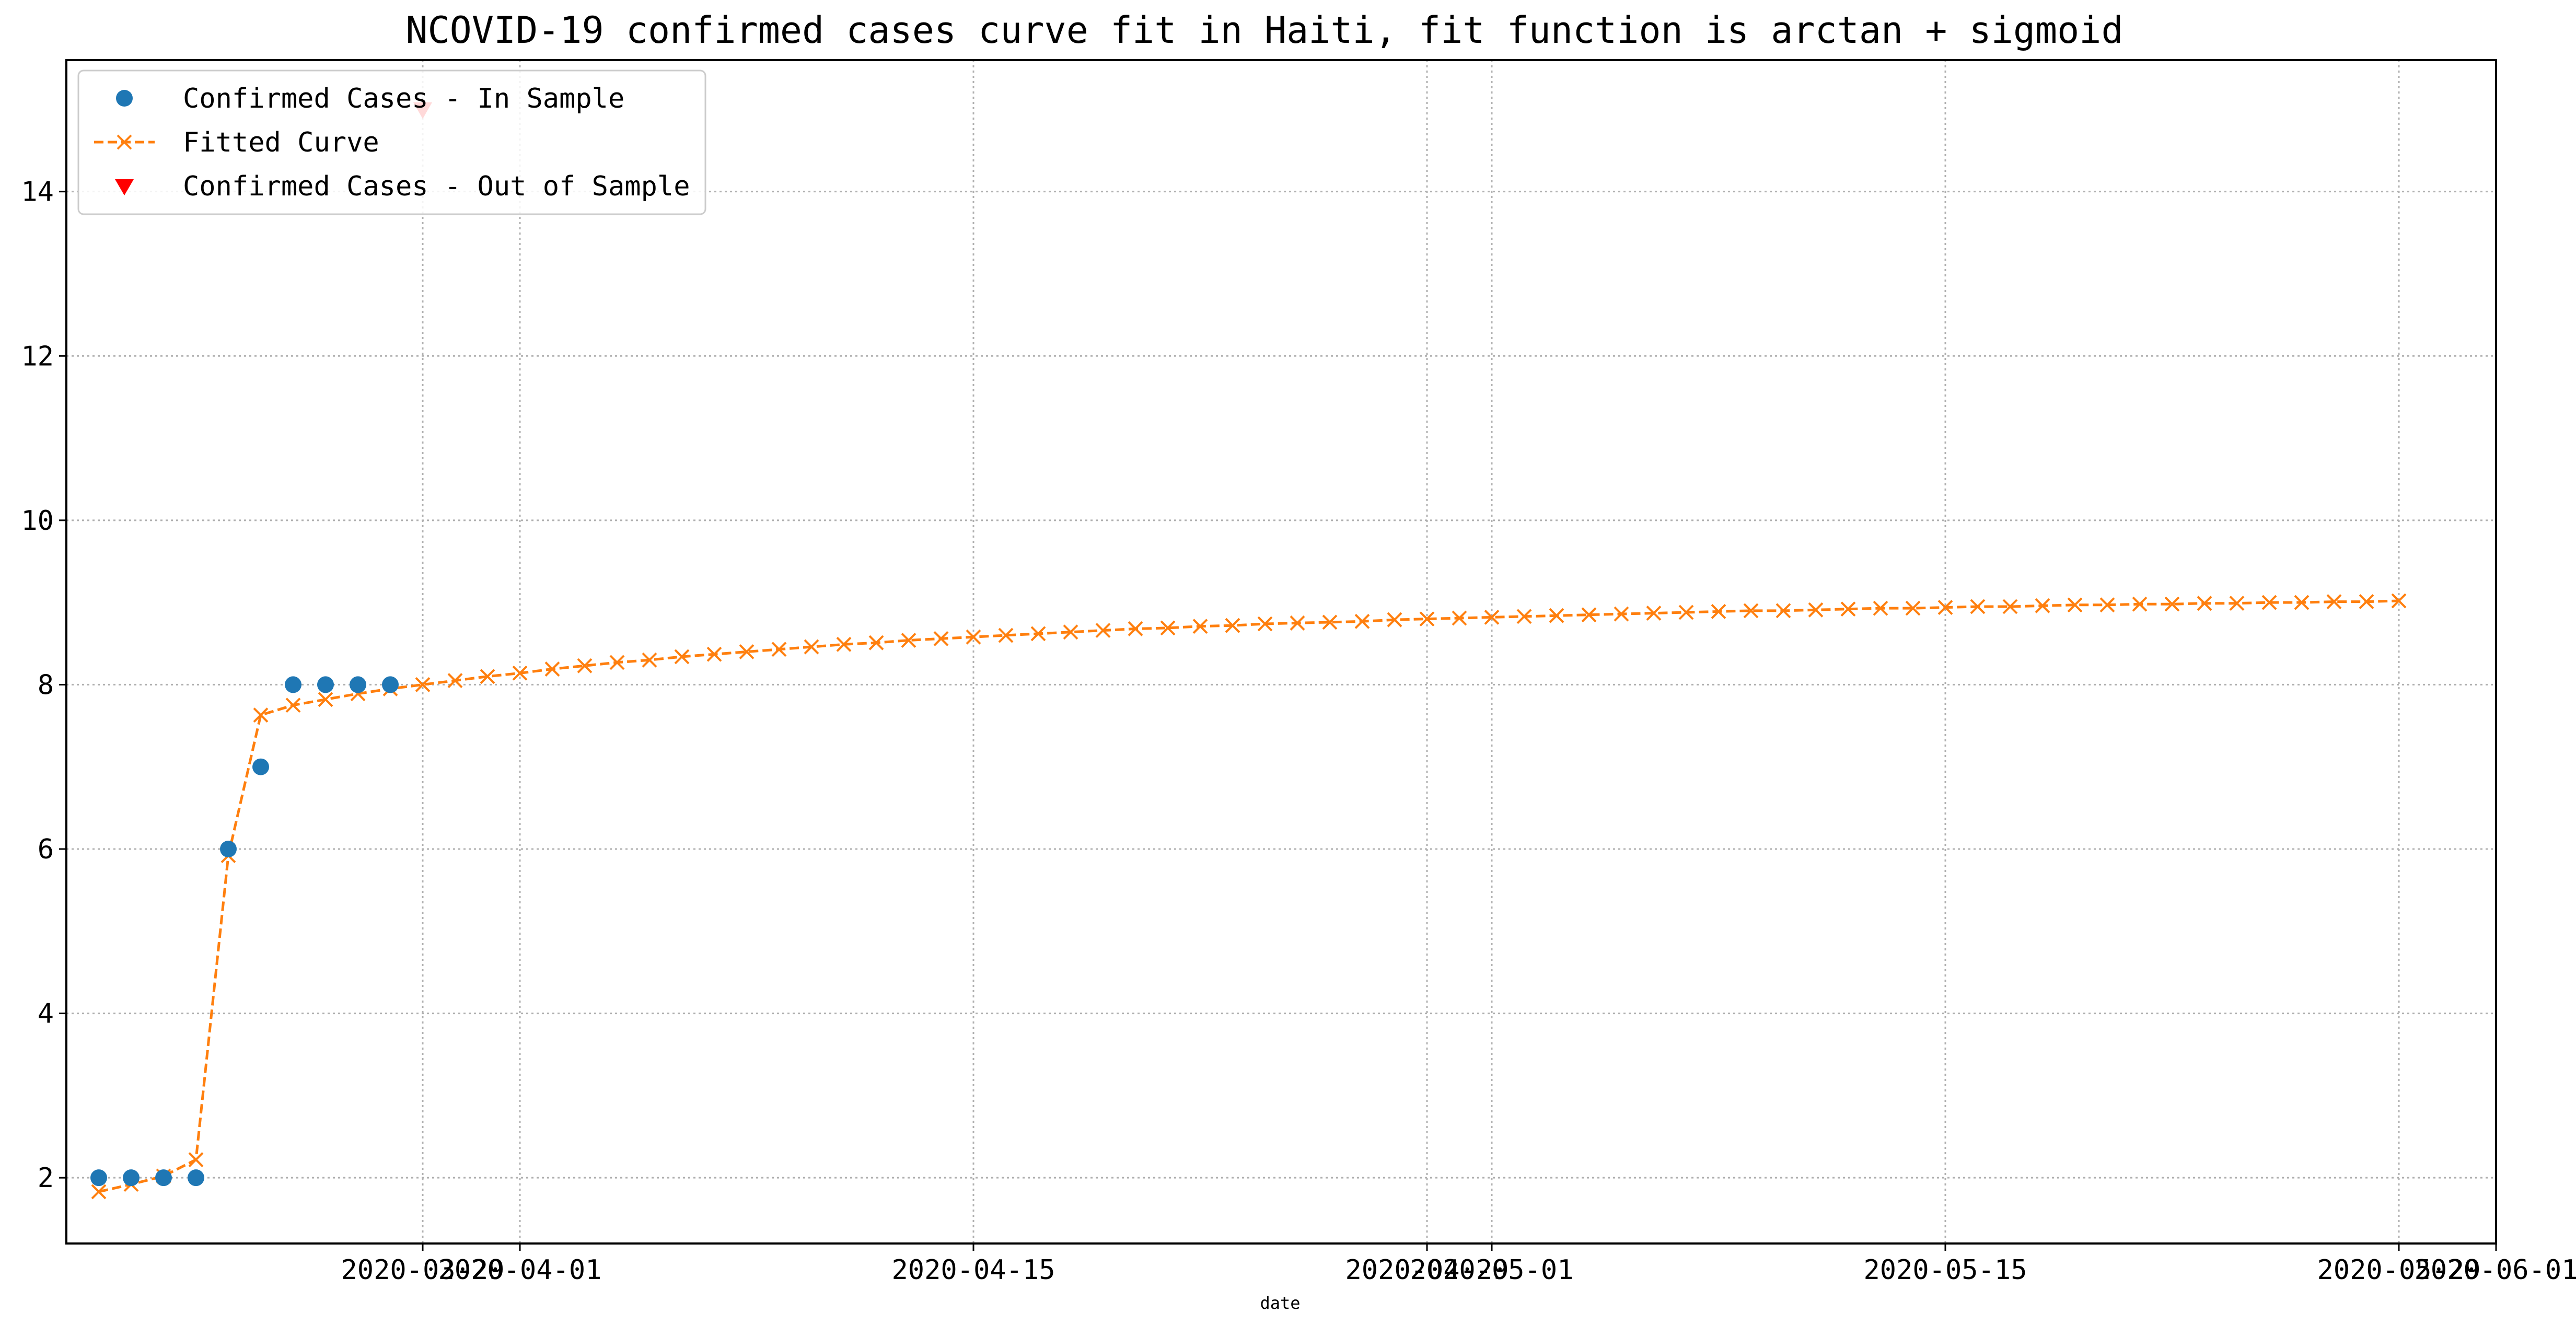 The image size is (2576, 1325). I want to click on legend-label: Confirmed Cases - In Sample, so click(403, 98).